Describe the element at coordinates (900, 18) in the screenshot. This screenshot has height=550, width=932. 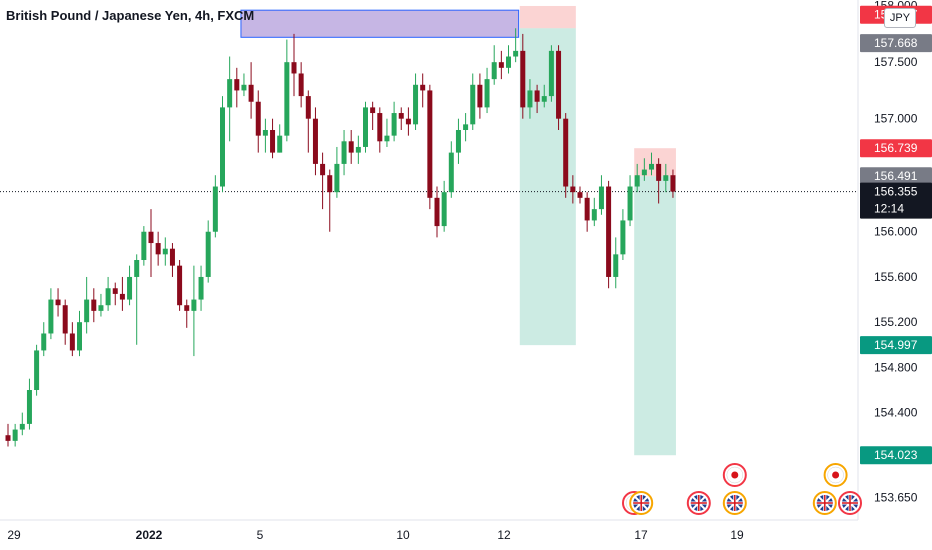
I see `currency-tag: JPY` at that location.